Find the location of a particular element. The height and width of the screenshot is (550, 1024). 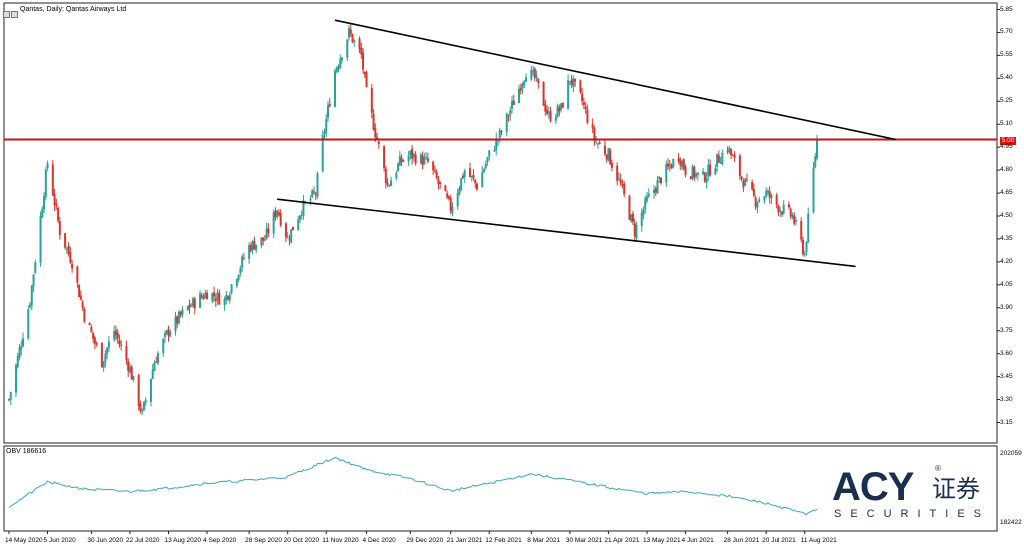

obv-tick-label: 182422 is located at coordinates (1011, 522).